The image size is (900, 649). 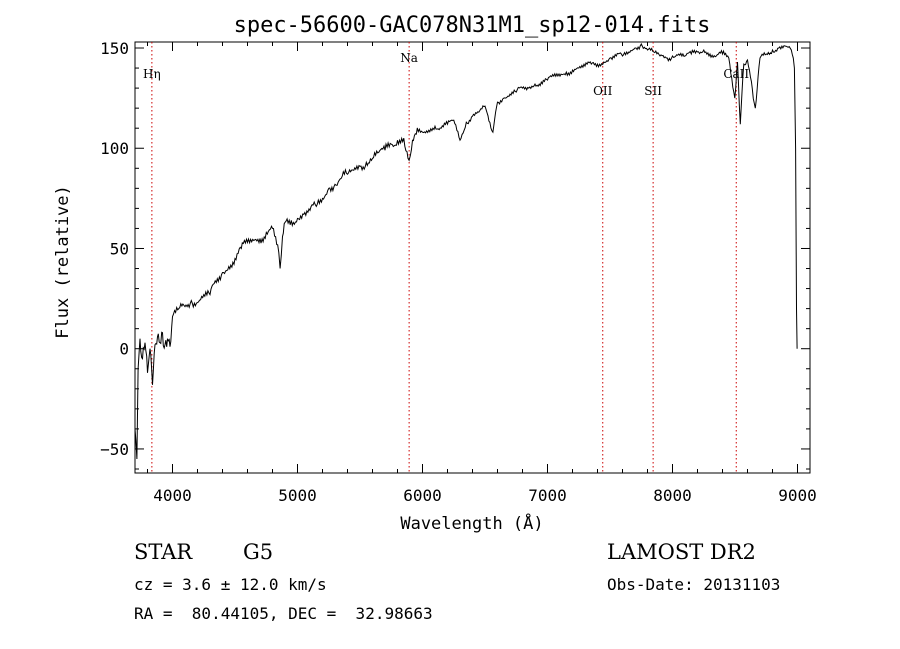 What do you see at coordinates (258, 552) in the screenshot?
I see `object-subclass: G5` at bounding box center [258, 552].